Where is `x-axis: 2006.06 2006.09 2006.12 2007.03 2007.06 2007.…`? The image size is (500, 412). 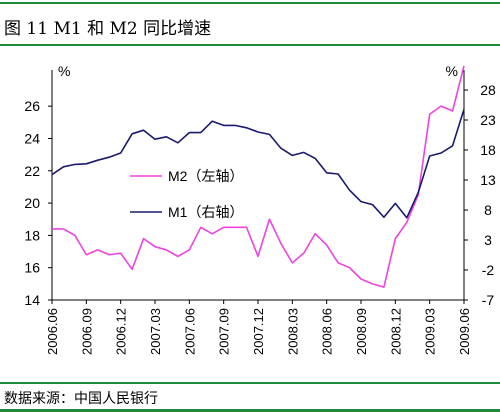
x-axis: 2006.06 2006.09 2006.12 2007.03 2007.06 2007.… is located at coordinates (258, 327).